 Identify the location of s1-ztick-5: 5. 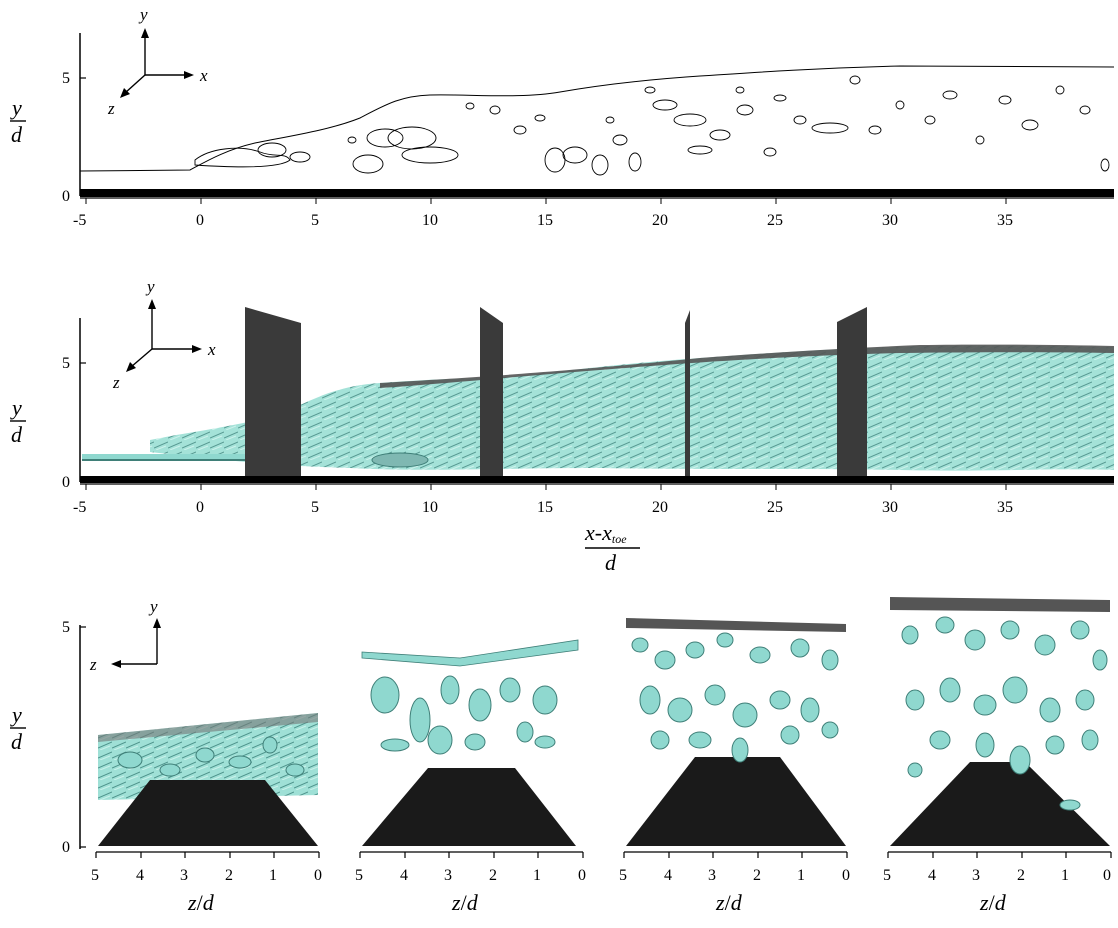
(95, 875).